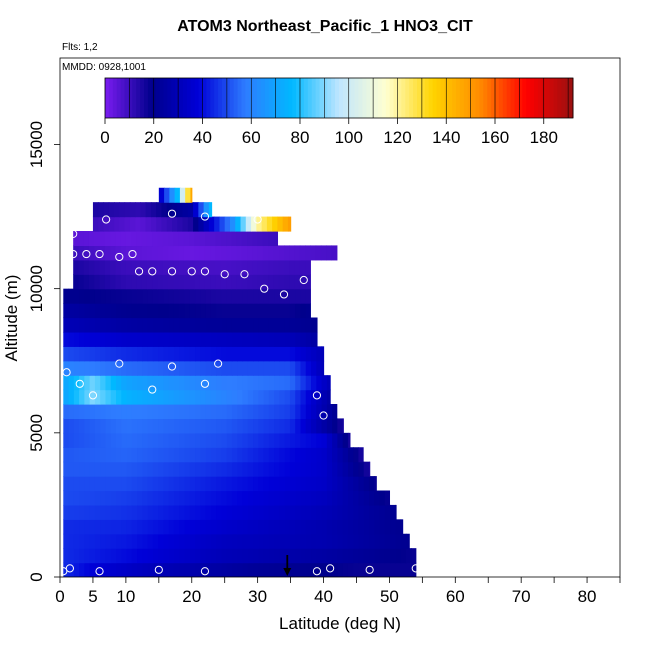  I want to click on x-tick-label: 70, so click(521, 596).